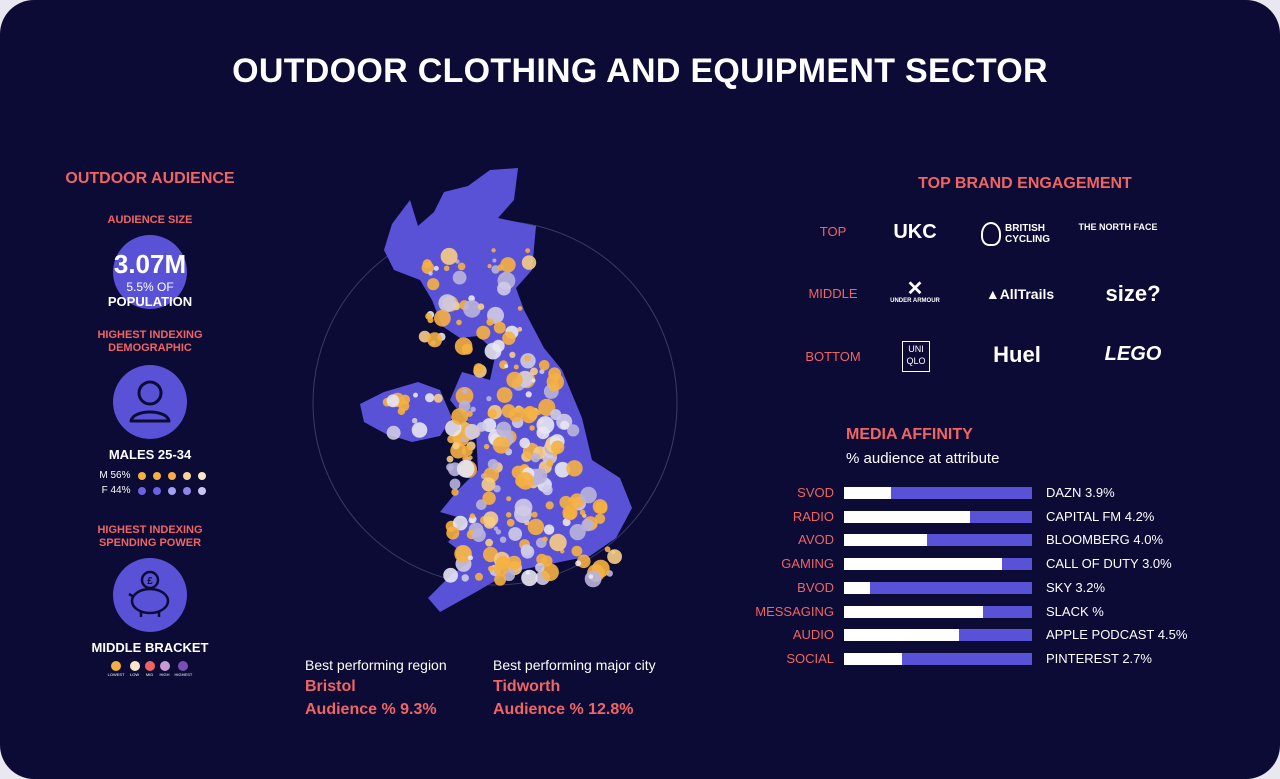  I want to click on audience-heading: OUTDOOR AUDIENCE, so click(150, 178).